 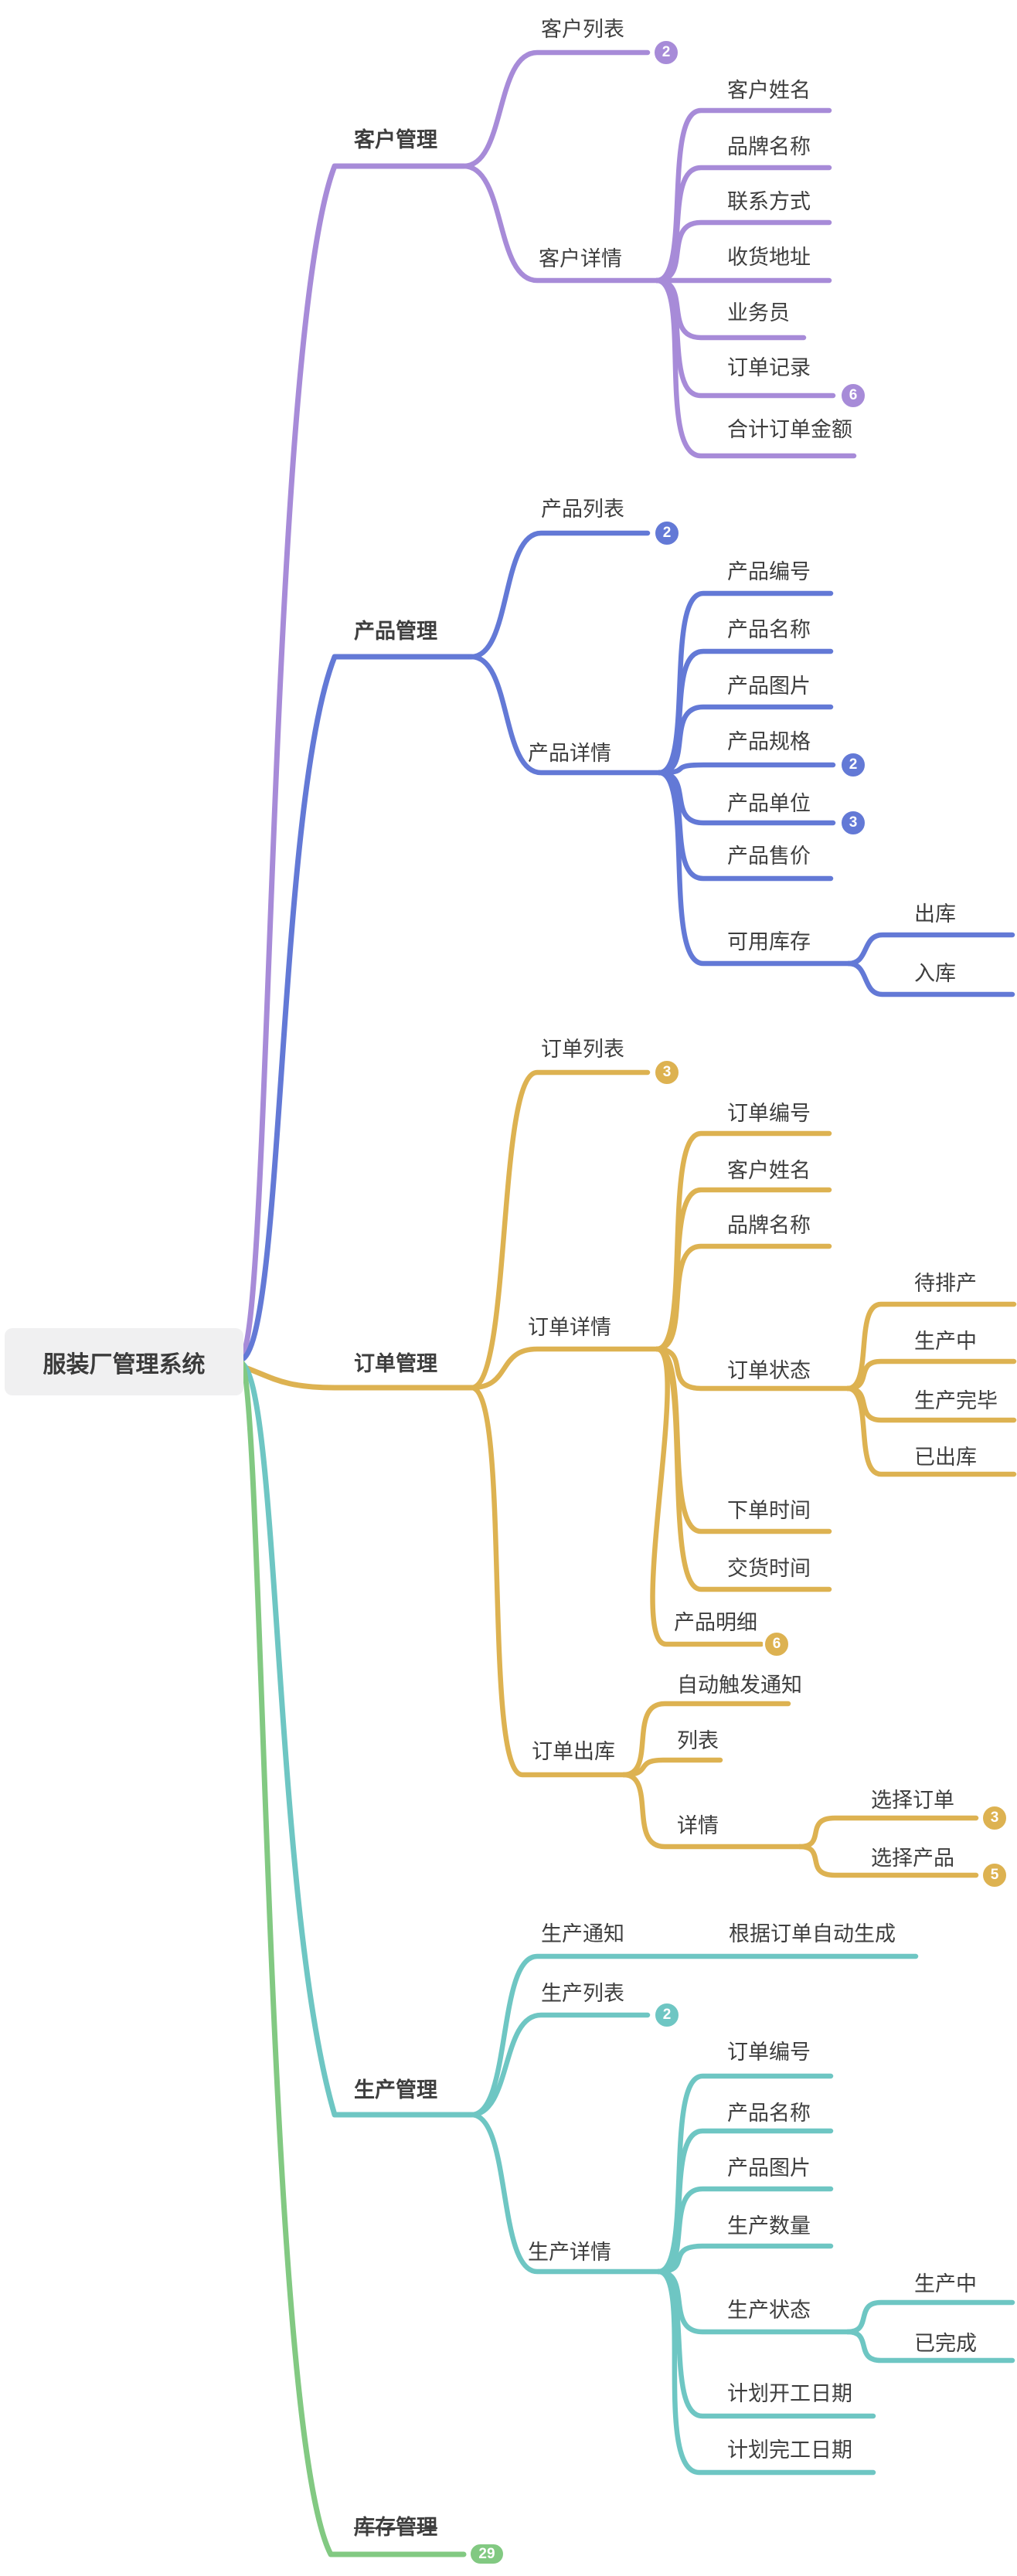 What do you see at coordinates (769, 803) in the screenshot?
I see `topic-product-unit: 产品单位` at bounding box center [769, 803].